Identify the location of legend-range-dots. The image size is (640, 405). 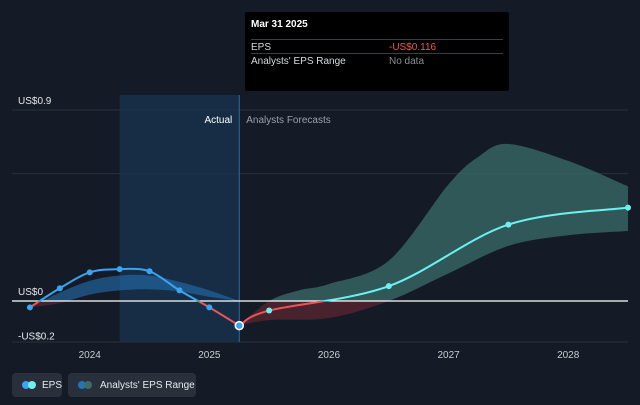
(86, 385).